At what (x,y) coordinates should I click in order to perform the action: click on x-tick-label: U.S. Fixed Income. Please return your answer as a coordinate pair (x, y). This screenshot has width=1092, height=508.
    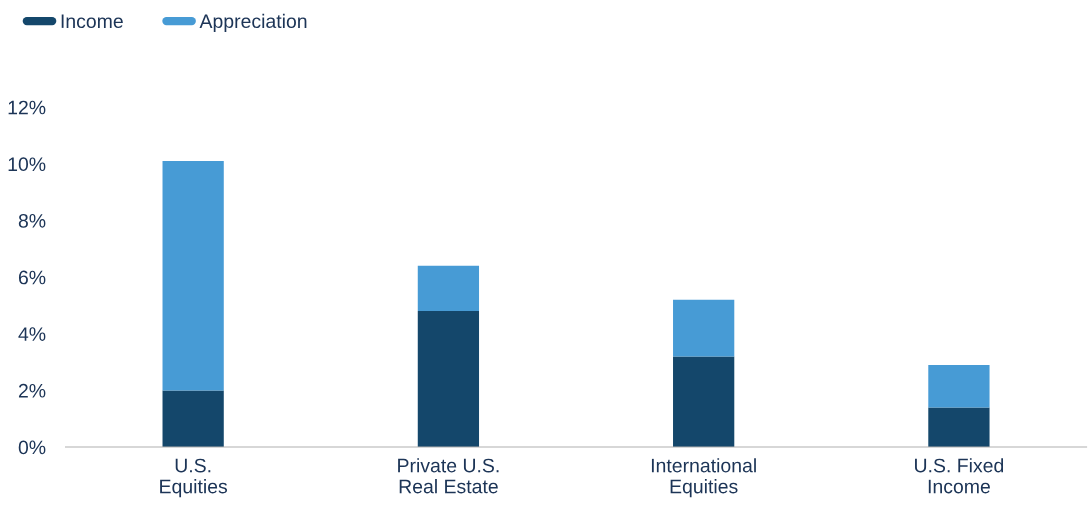
    Looking at the image, I should click on (959, 476).